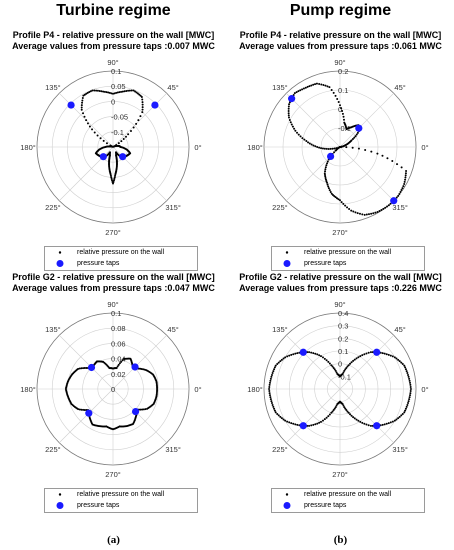 The height and width of the screenshot is (550, 454). Describe the element at coordinates (343, 90) in the screenshot. I see `radial-tick-label: 0.1` at that location.